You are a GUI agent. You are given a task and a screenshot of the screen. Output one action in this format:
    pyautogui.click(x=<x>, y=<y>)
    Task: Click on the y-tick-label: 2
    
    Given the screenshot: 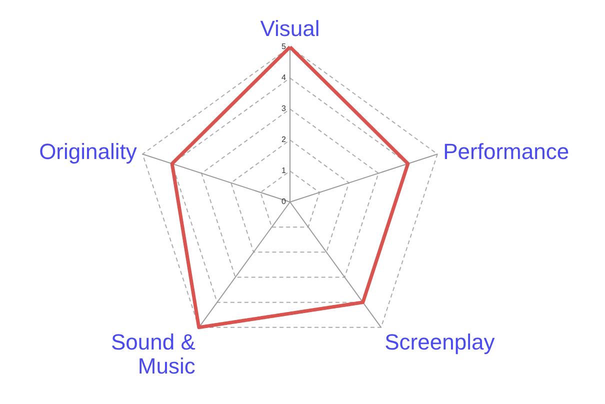 What is the action you would take?
    pyautogui.click(x=284, y=139)
    